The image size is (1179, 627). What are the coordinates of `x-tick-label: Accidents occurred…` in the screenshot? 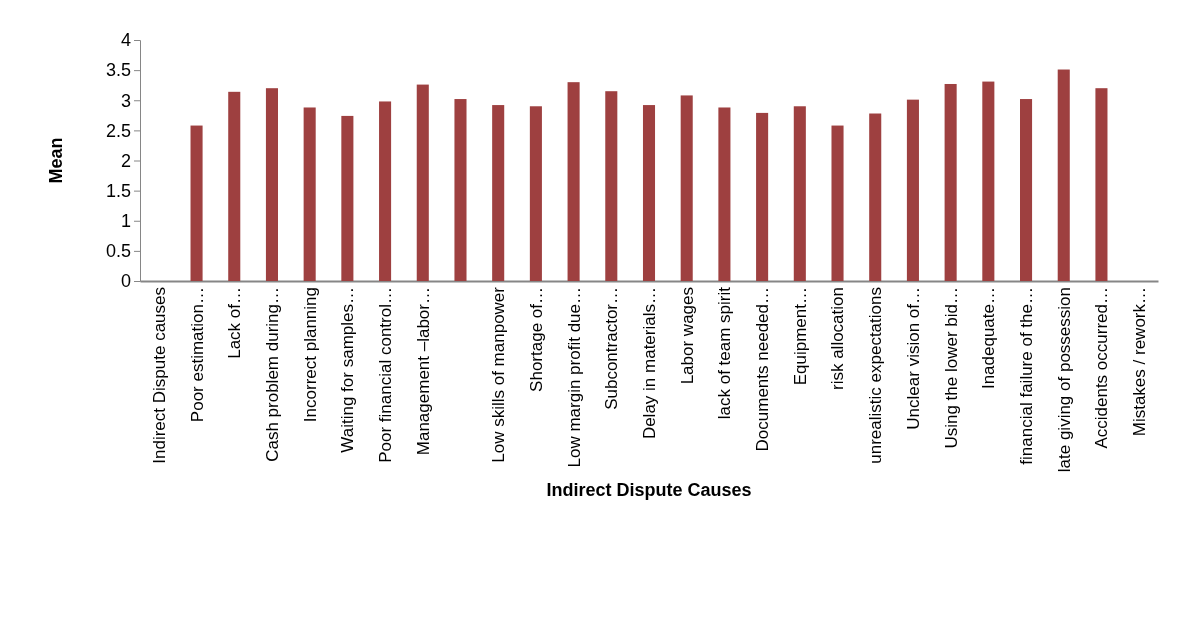 It's located at (1102, 368).